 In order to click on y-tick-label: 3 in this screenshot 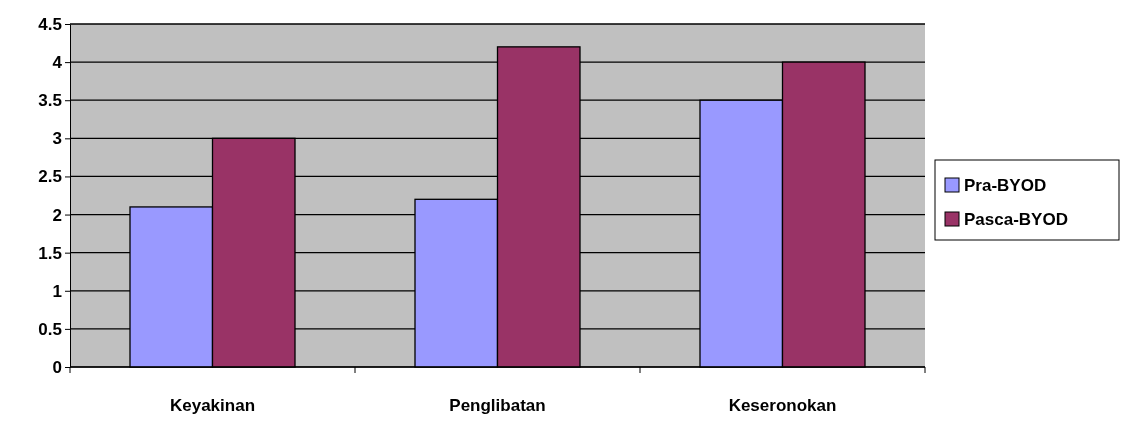, I will do `click(57, 139)`.